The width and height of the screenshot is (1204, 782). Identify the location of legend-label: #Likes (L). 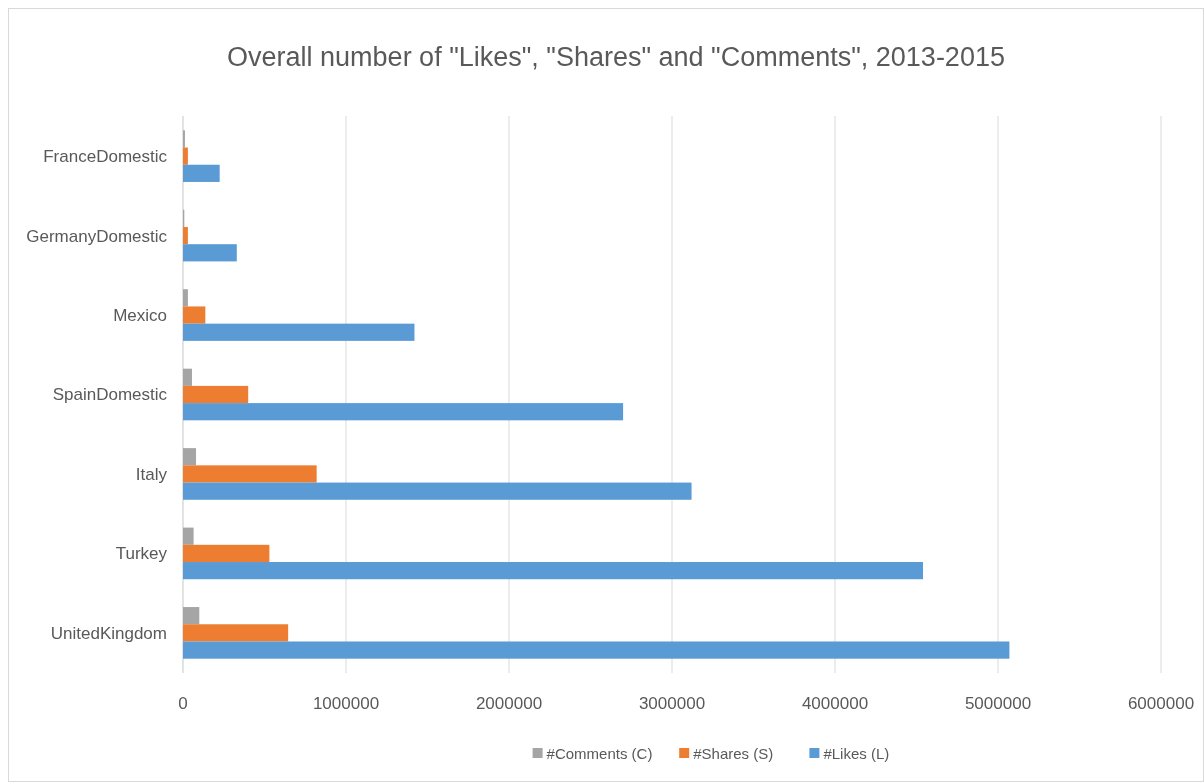
(856, 754).